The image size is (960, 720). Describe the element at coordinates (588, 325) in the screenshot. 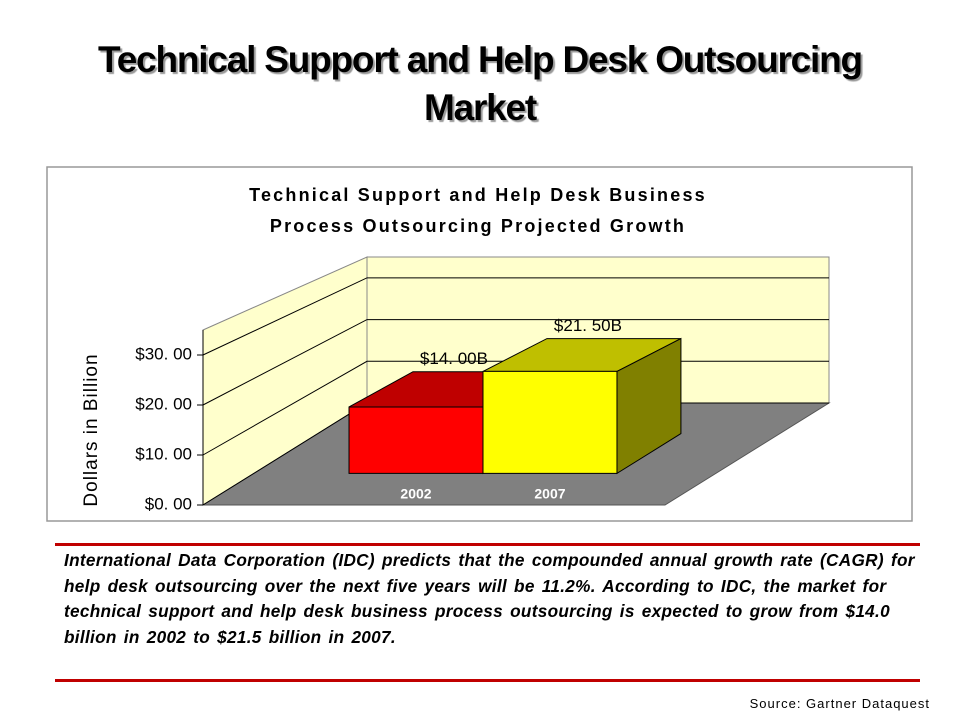

I see `value-label: $21. 50B` at that location.